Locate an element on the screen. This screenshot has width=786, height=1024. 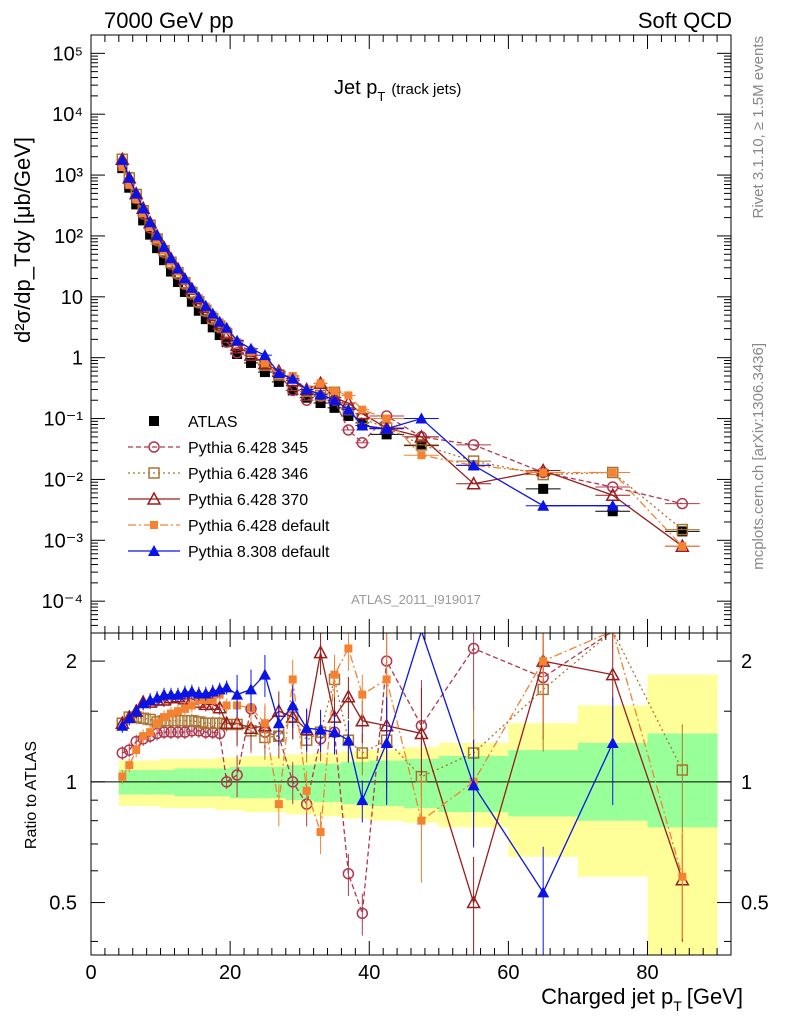
y-tick-label: 10³ is located at coordinates (68, 176).